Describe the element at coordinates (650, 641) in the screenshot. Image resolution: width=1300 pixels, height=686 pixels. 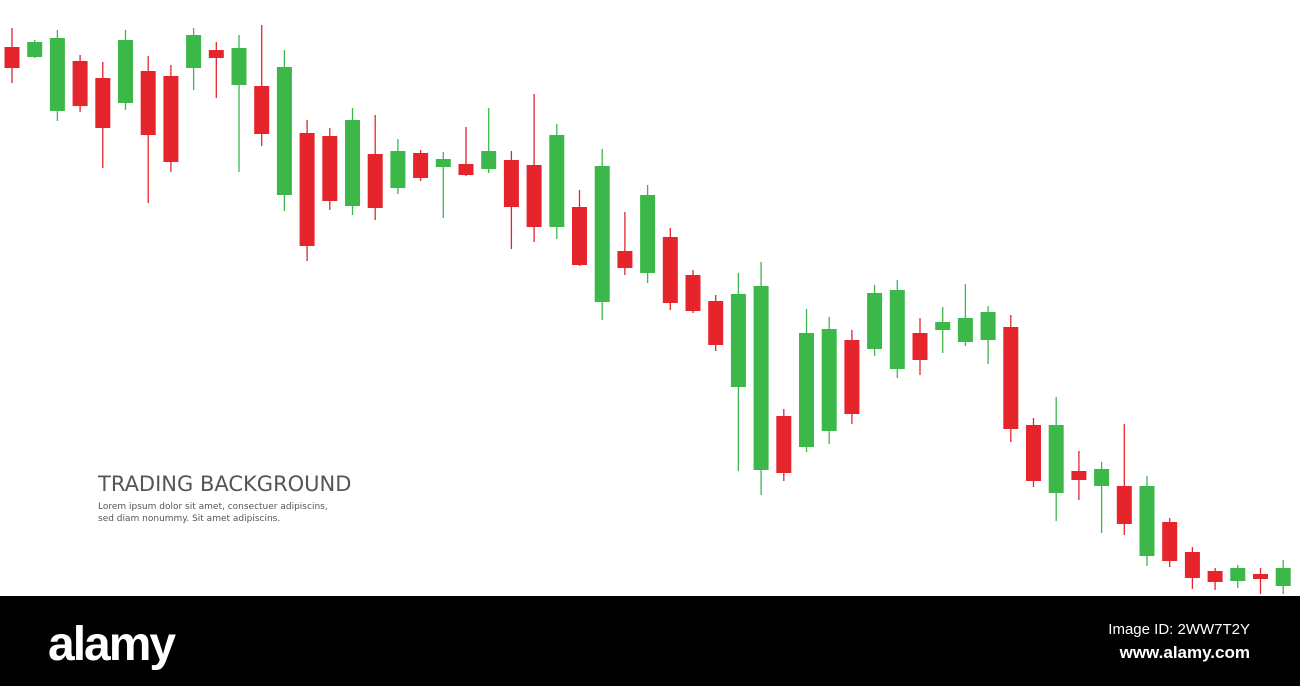
I see `watermark-bar` at that location.